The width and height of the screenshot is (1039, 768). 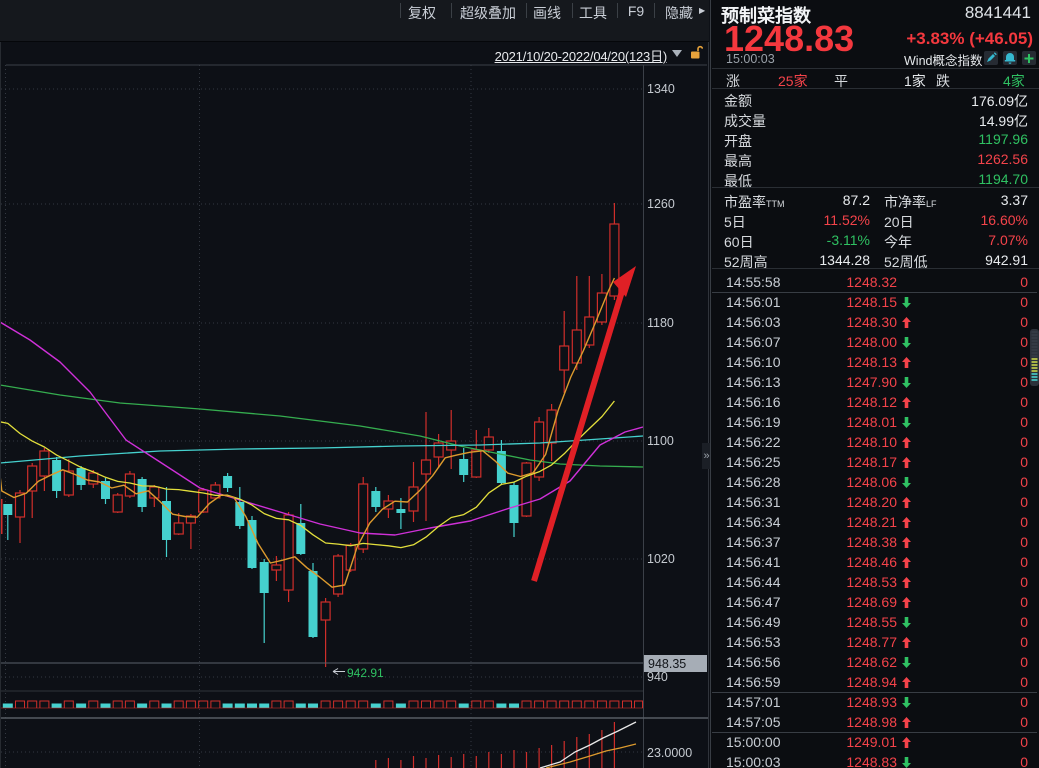 I want to click on svg-text: 1100, so click(x=660, y=441).